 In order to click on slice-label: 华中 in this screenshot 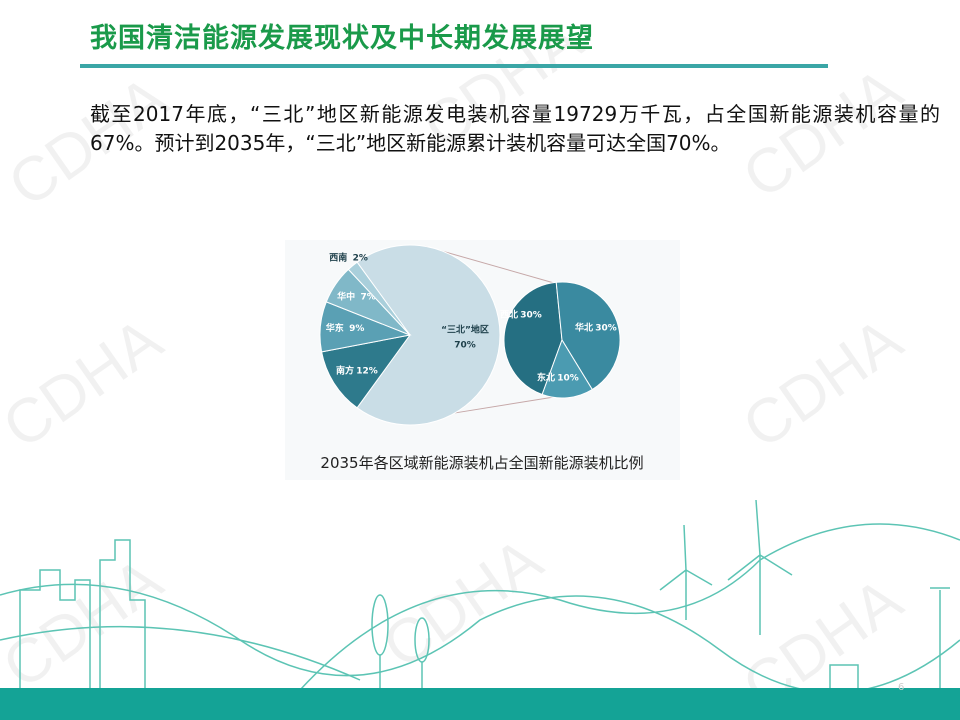, I will do `click(346, 297)`.